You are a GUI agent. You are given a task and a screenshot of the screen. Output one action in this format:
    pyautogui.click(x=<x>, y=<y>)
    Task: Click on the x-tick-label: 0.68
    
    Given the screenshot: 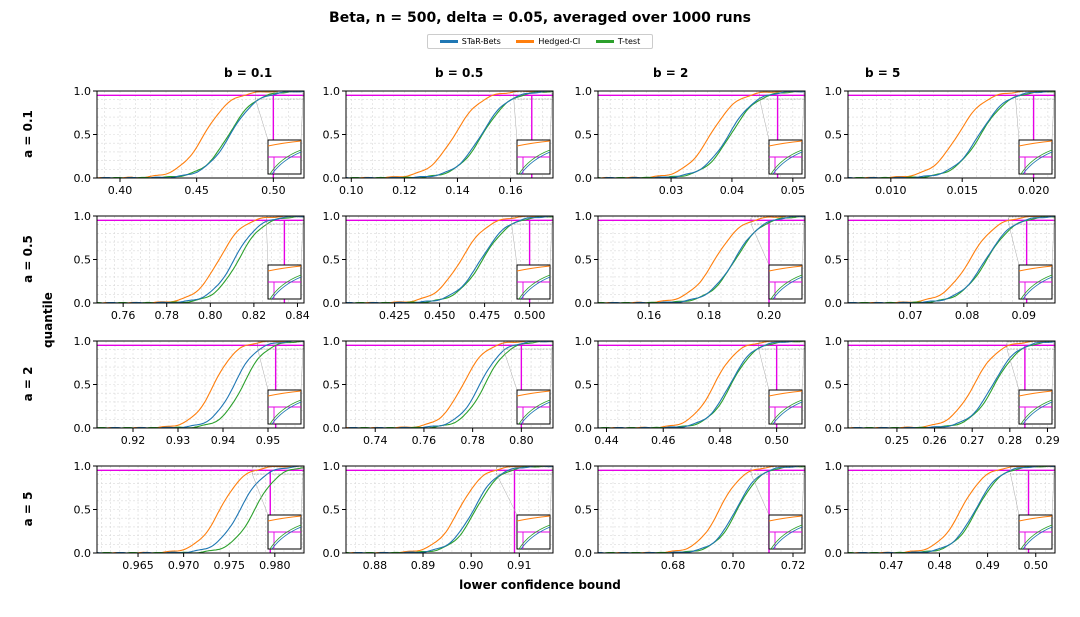 What is the action you would take?
    pyautogui.click(x=673, y=565)
    